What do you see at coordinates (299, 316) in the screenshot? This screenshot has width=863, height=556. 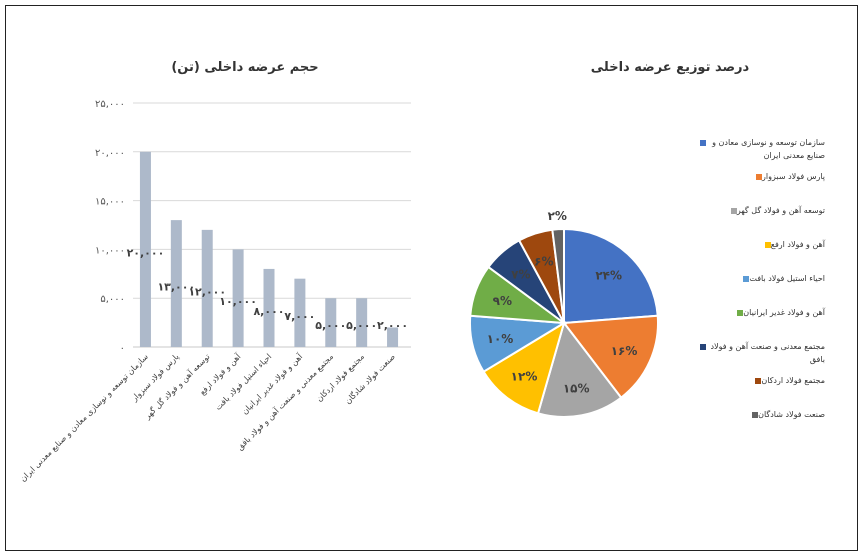 I see `bar-data-label: ۷,۰۰۰` at bounding box center [299, 316].